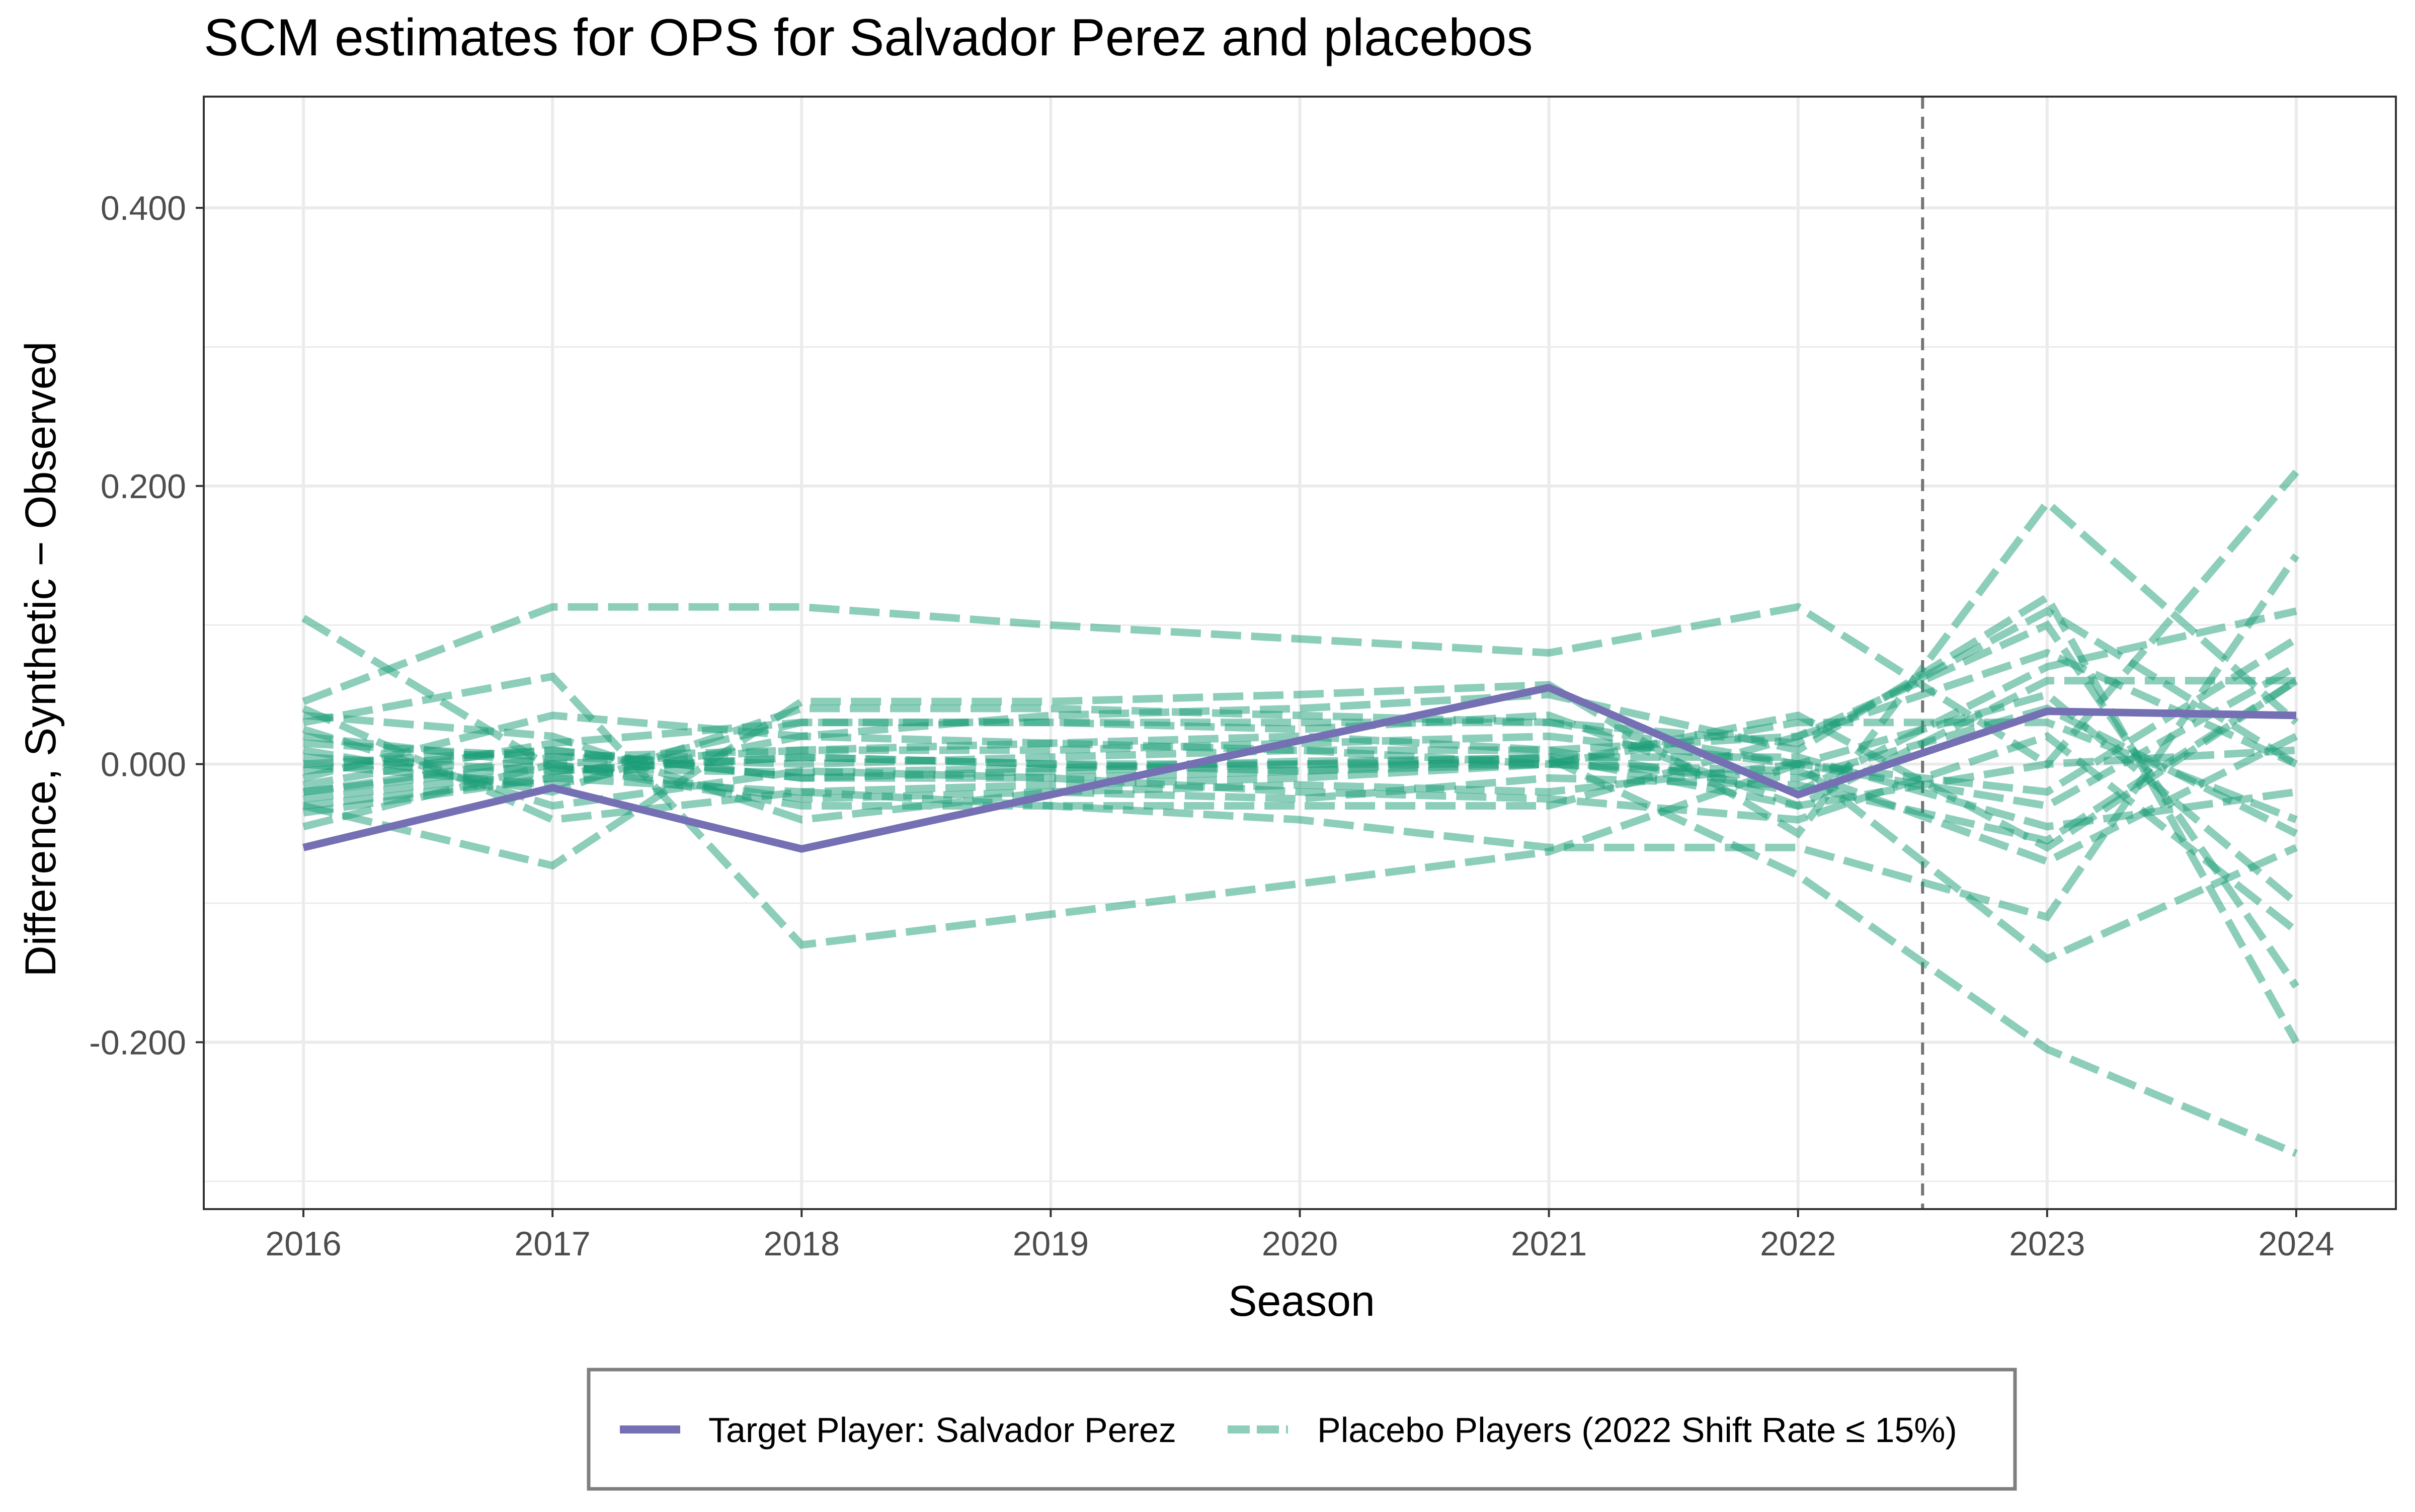  I want to click on x-tick-label: 2024, so click(2296, 1244).